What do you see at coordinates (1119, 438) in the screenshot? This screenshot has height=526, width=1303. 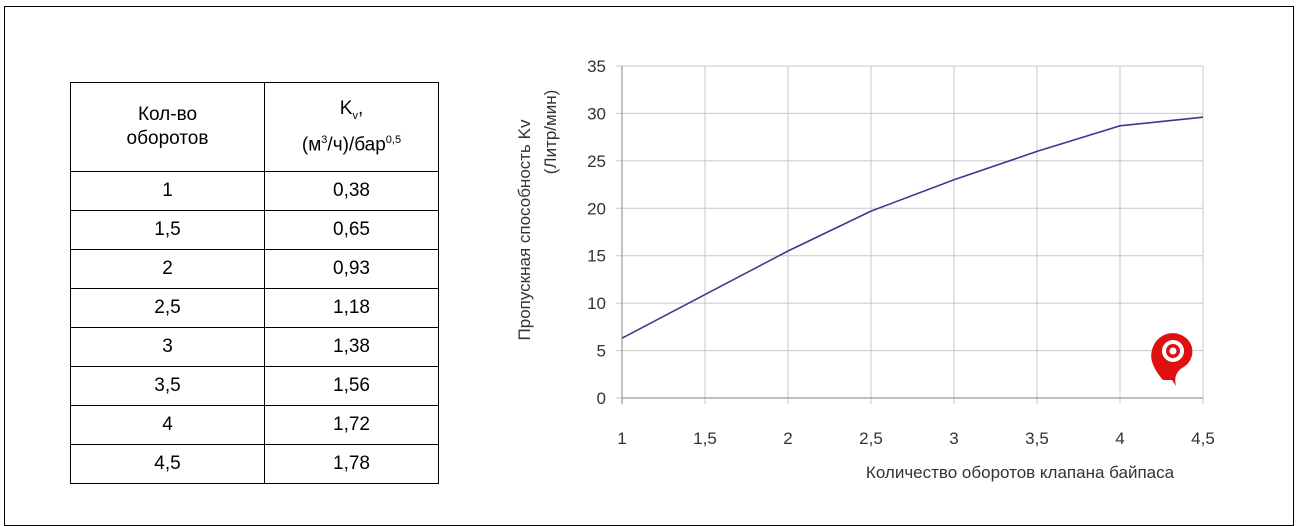 I see `x-tick-label: 4` at bounding box center [1119, 438].